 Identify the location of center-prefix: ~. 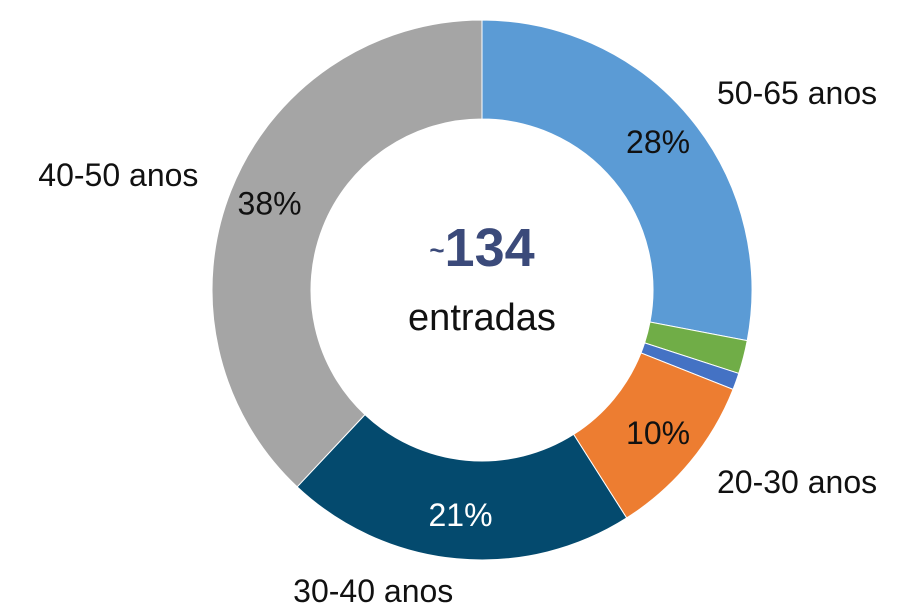
(436, 250).